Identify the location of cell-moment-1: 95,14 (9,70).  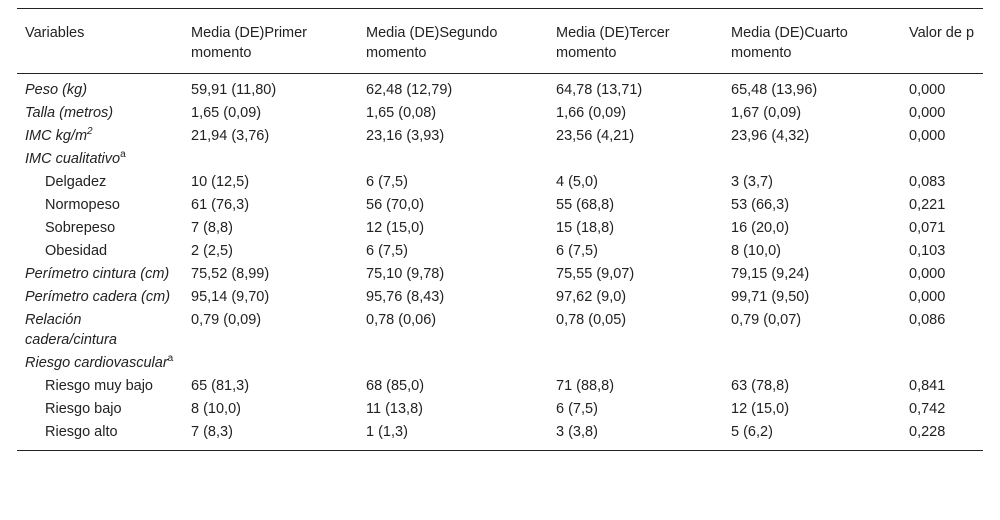
(230, 297).